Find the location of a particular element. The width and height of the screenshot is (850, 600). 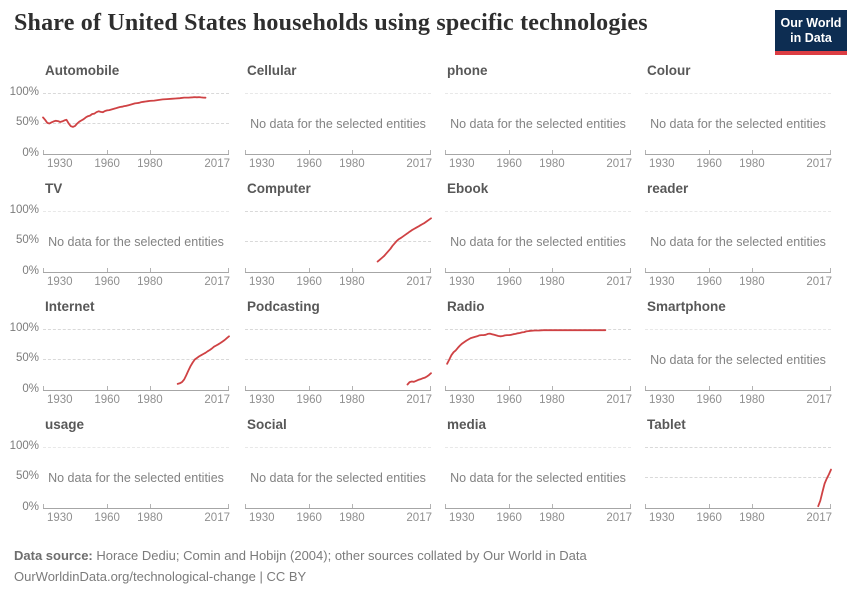

facet-title: Social is located at coordinates (267, 424).